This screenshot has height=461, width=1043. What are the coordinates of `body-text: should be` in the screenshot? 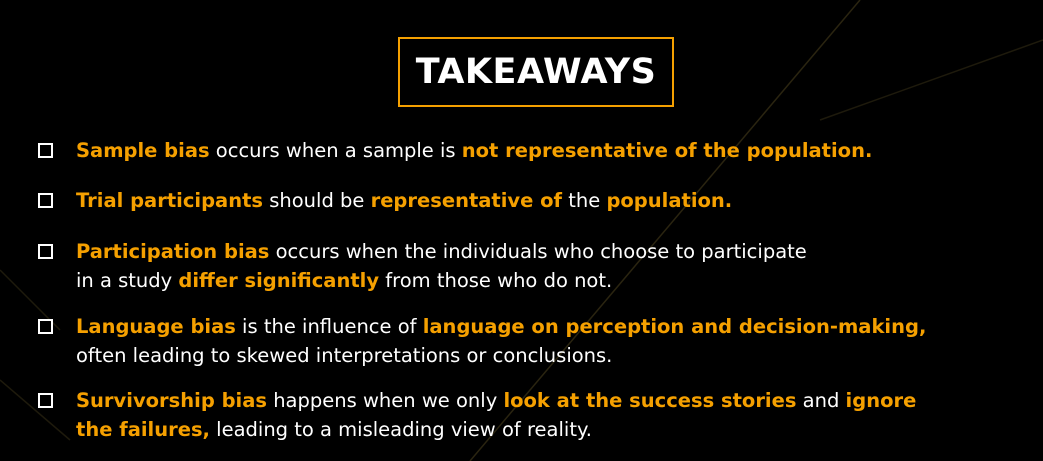 It's located at (317, 200).